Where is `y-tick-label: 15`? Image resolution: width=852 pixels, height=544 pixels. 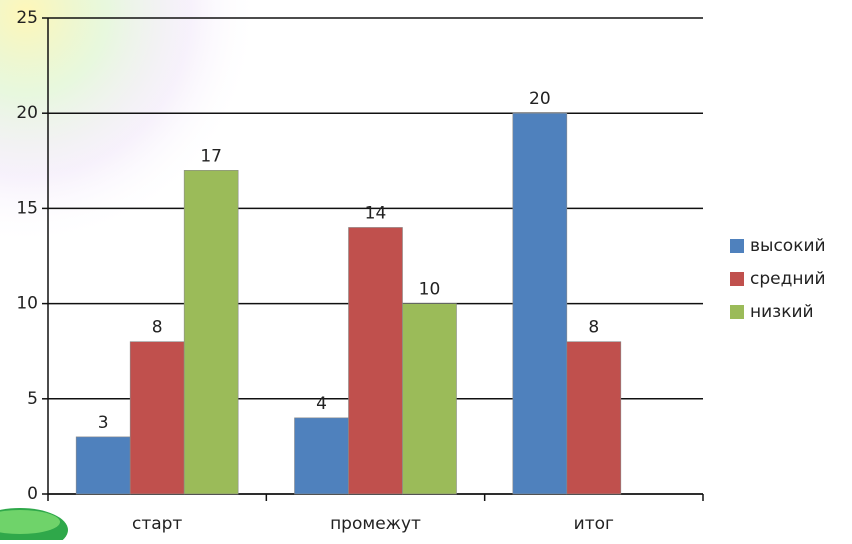
y-tick-label: 15 is located at coordinates (27, 208).